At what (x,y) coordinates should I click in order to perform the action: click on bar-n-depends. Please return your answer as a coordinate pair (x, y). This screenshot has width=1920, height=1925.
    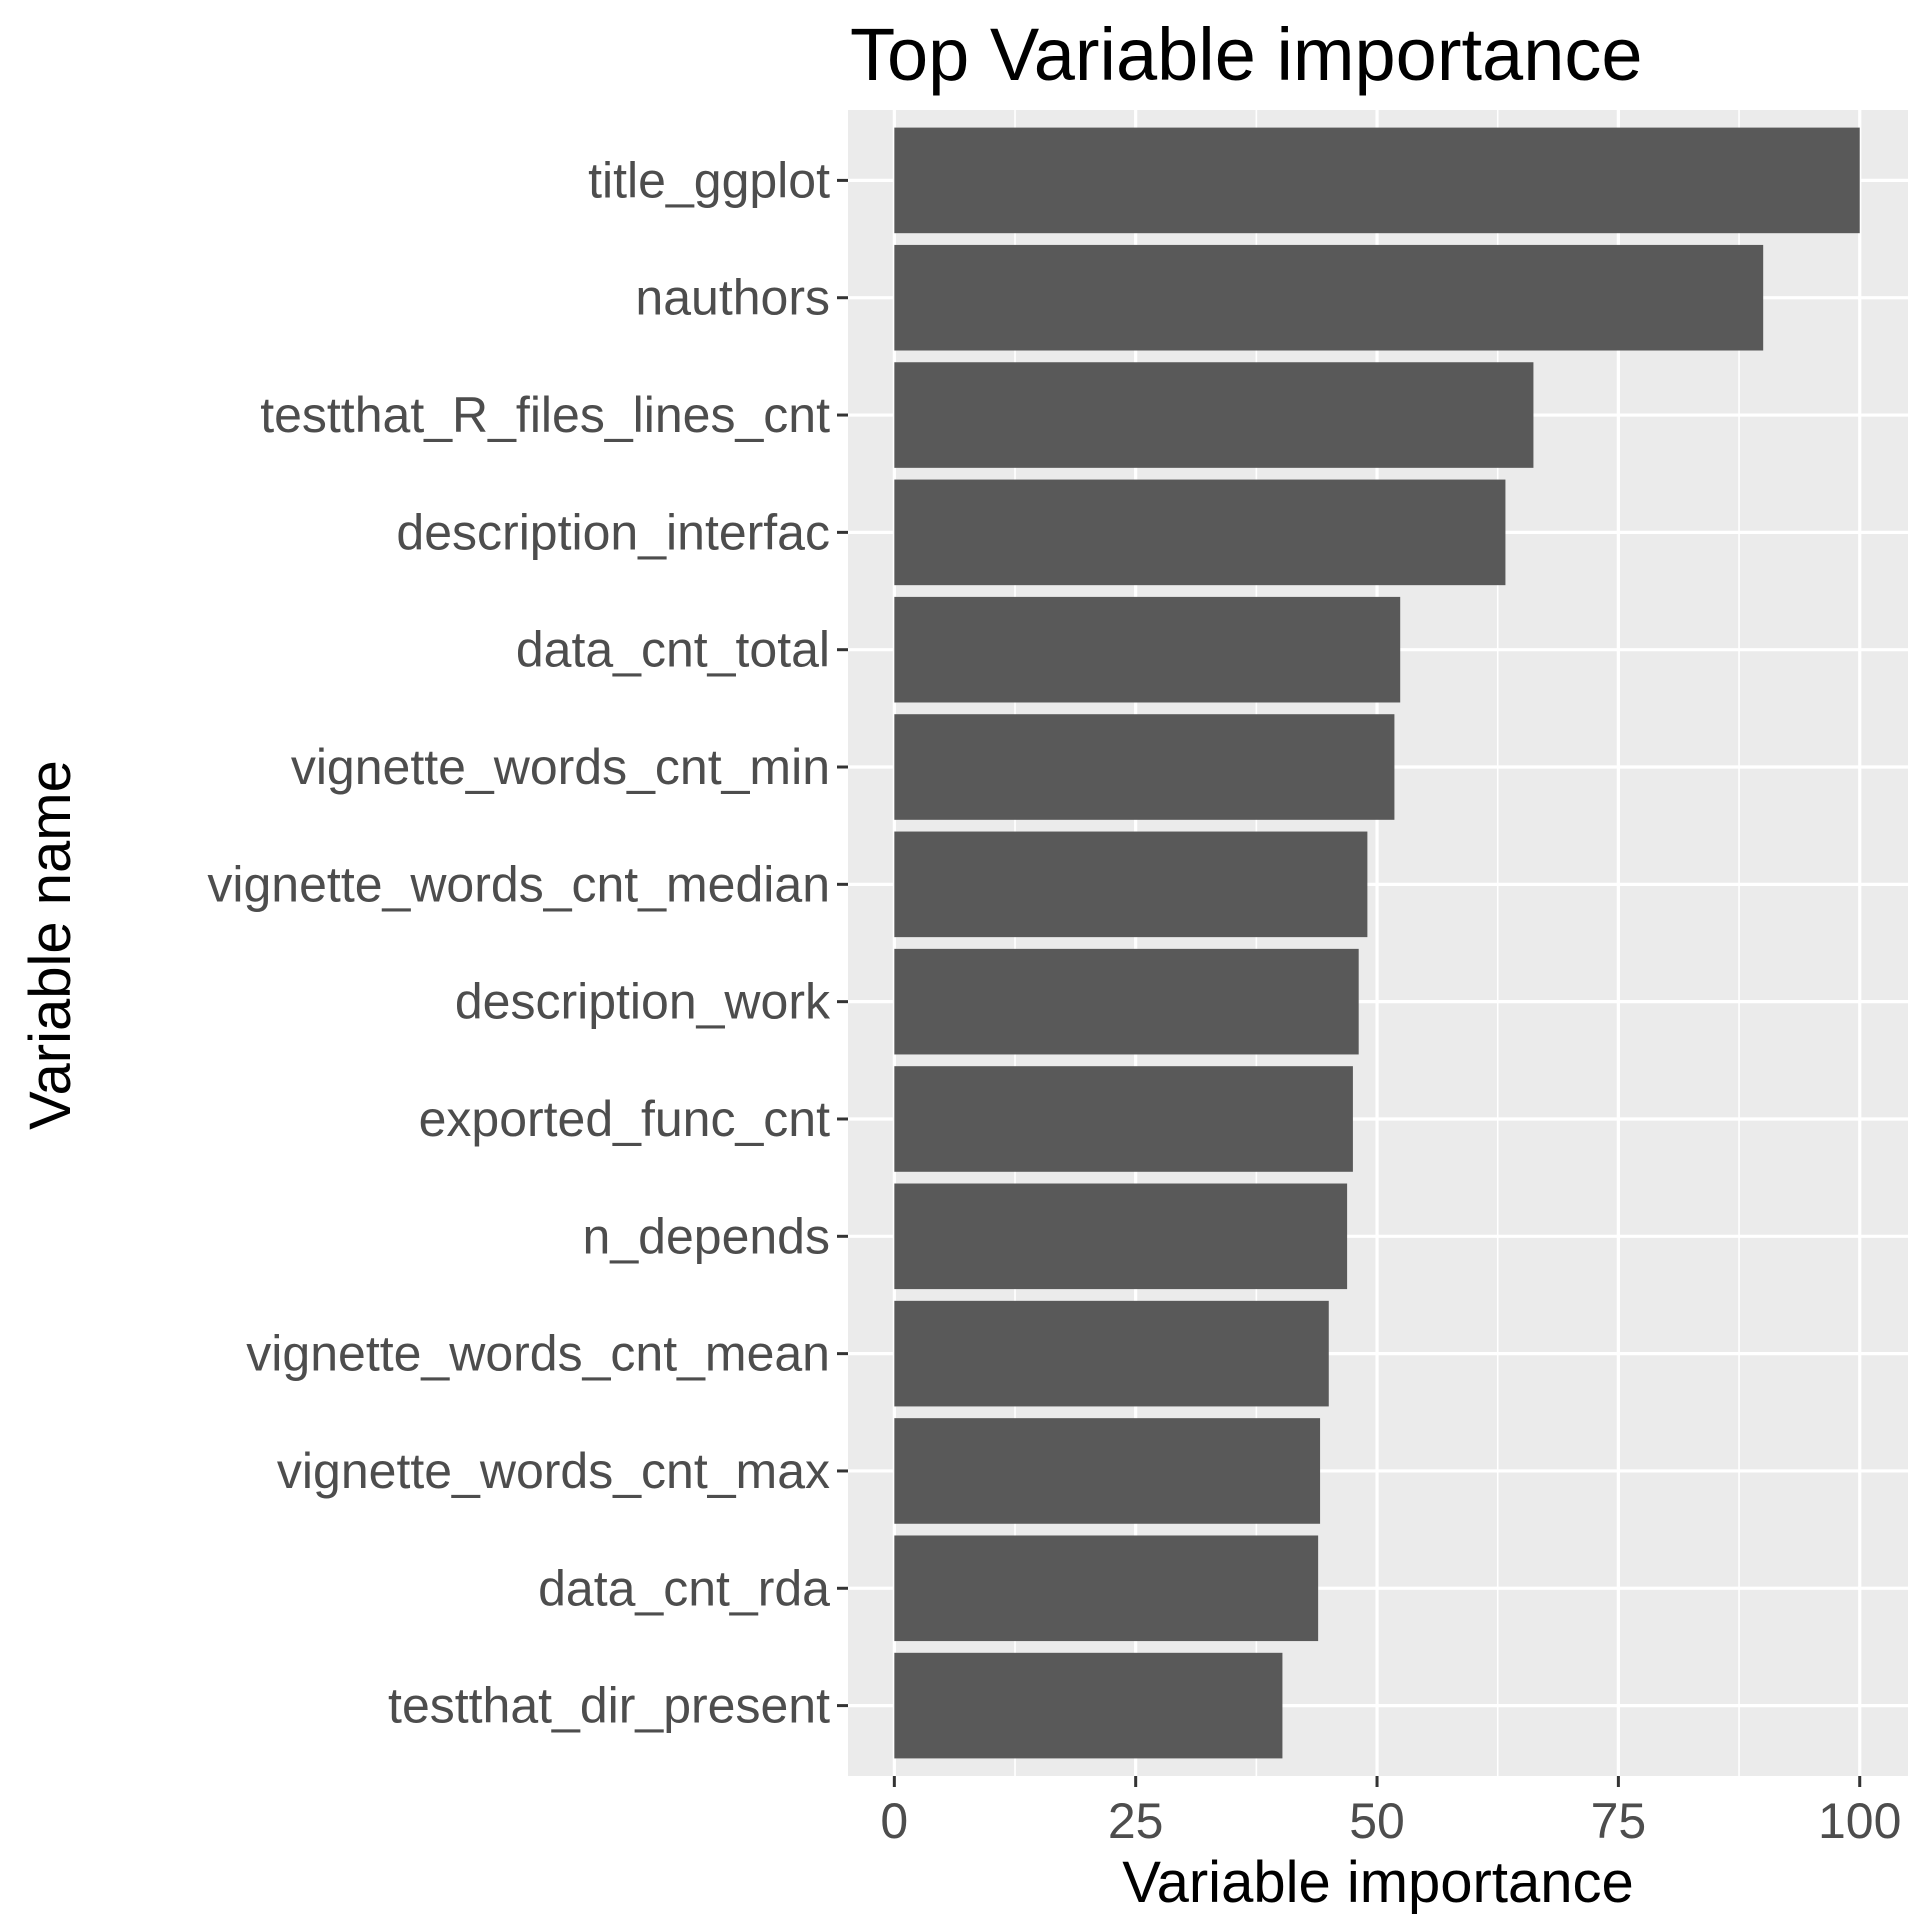
    Looking at the image, I should click on (1121, 1236).